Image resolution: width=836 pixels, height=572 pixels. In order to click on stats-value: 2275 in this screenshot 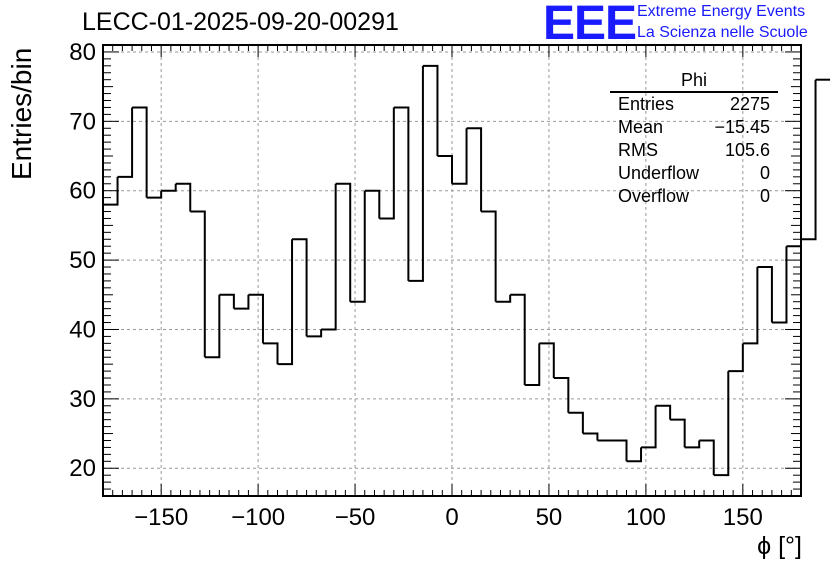, I will do `click(749, 104)`.